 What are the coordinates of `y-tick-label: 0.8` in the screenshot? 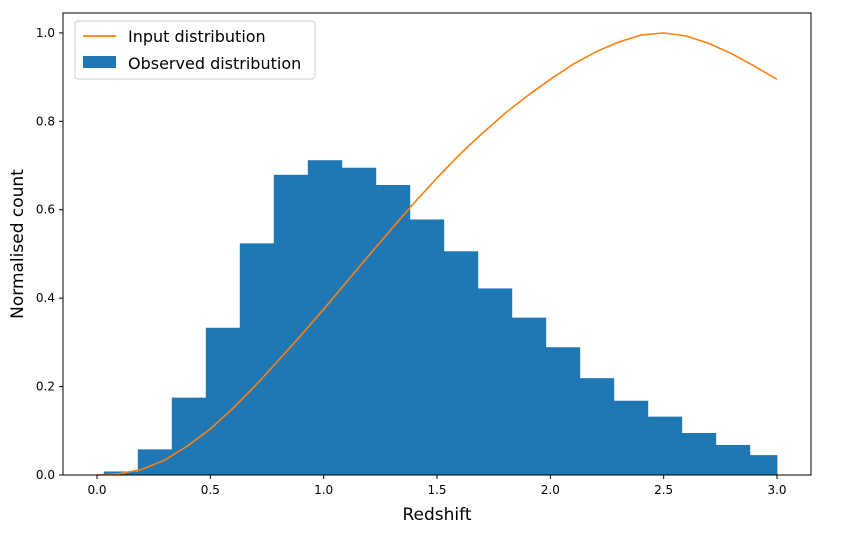 It's located at (45, 121).